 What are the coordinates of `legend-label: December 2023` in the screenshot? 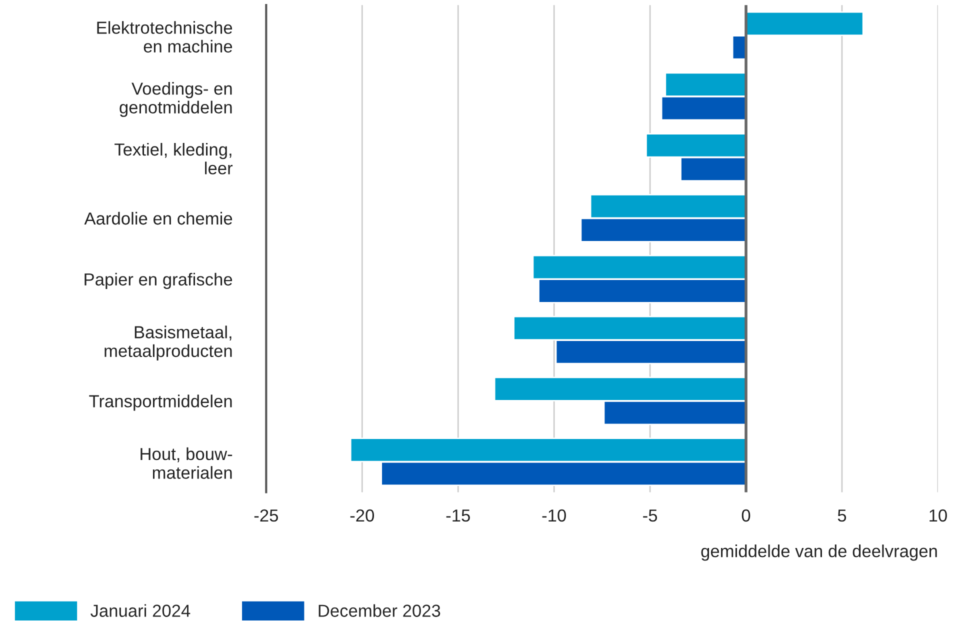 It's located at (379, 610).